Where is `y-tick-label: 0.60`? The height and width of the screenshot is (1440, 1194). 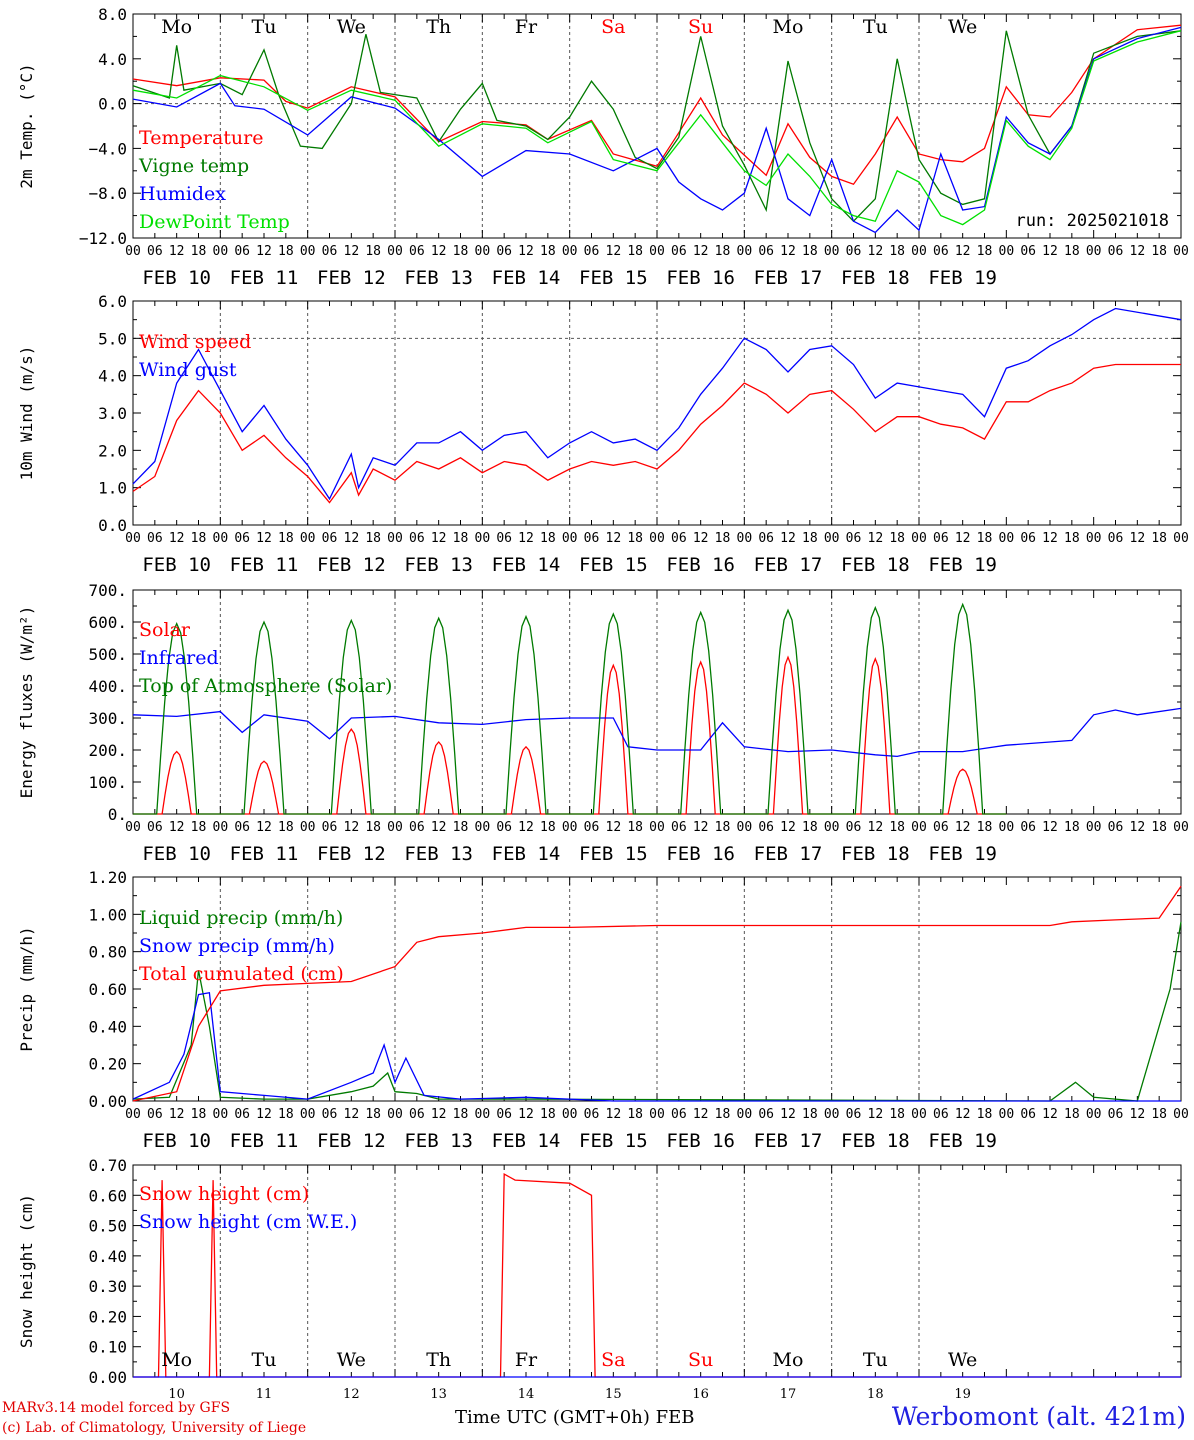
y-tick-label: 0.60 is located at coordinates (107, 989).